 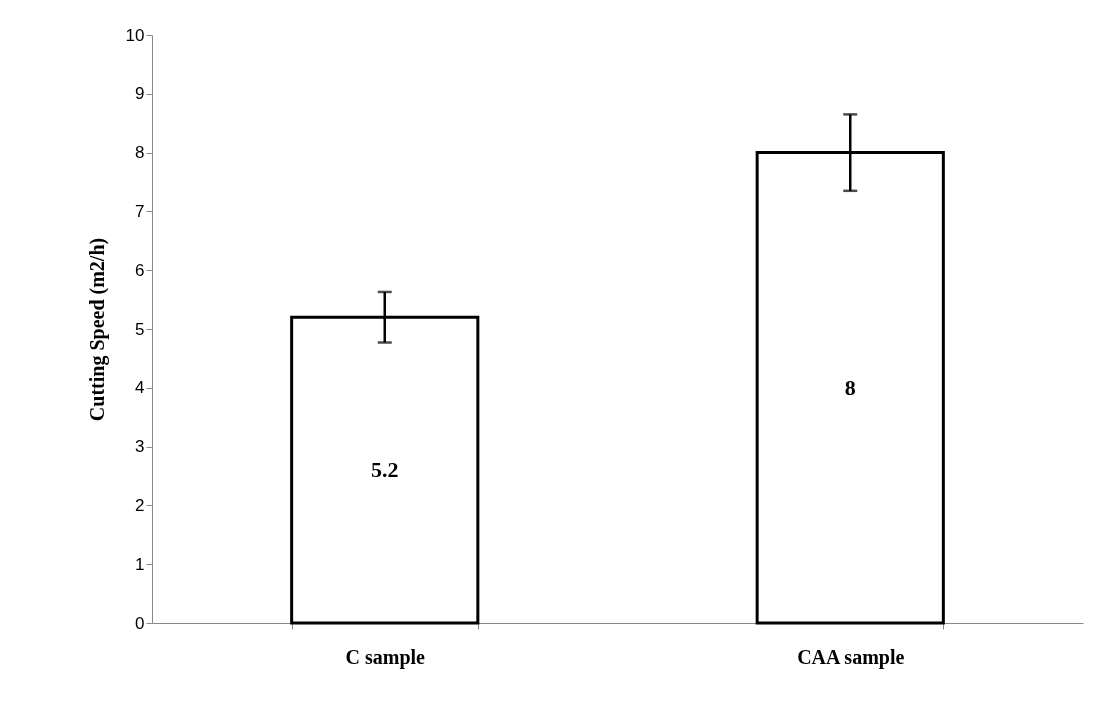 I want to click on data-label: 5.2, so click(x=385, y=470).